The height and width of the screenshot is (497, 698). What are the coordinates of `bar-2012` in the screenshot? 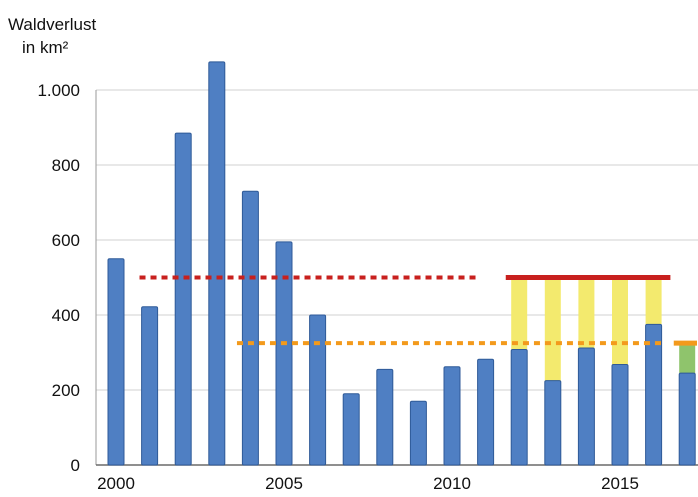 It's located at (519, 407).